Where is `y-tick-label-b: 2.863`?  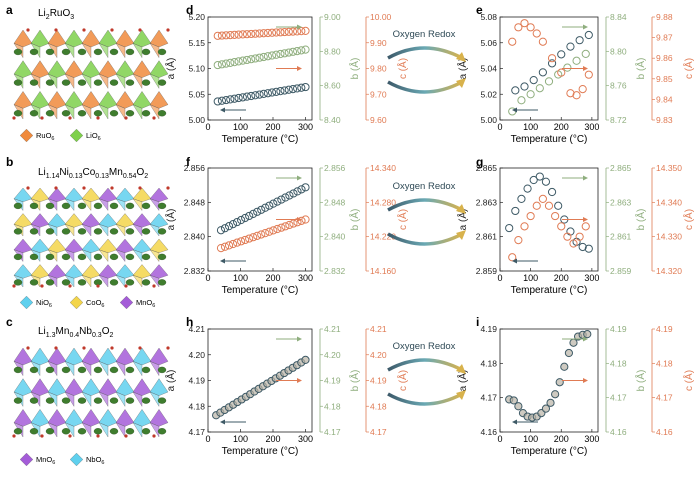
y-tick-label-b: 2.863 is located at coordinates (621, 202).